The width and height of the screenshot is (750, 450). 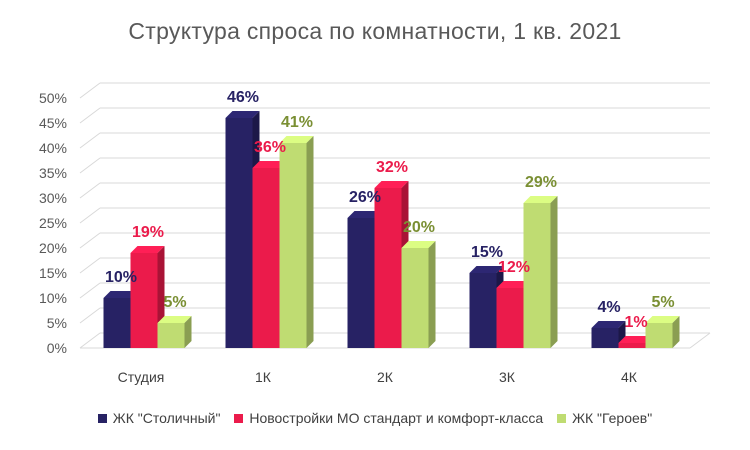 I want to click on y-tick-label: 35%, so click(x=53, y=173).